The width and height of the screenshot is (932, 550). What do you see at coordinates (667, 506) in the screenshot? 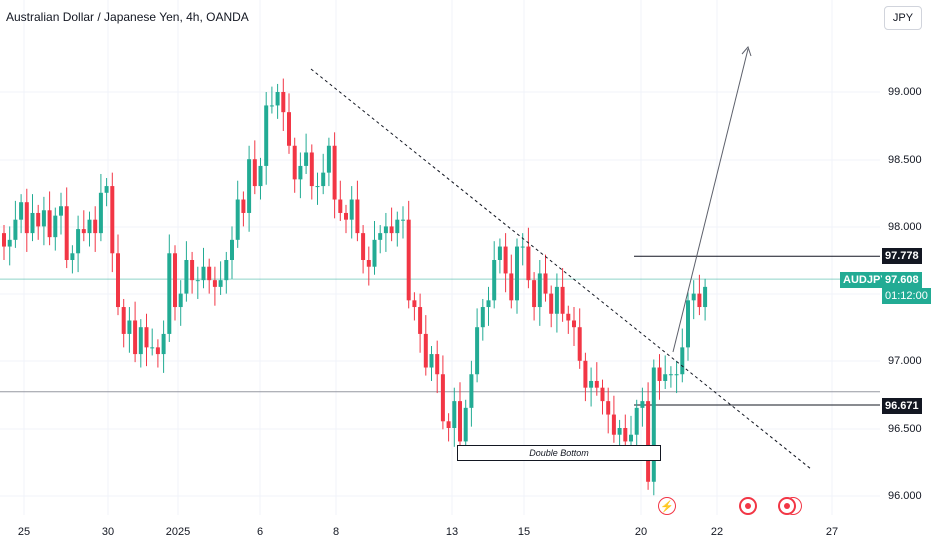
I see `lightning-icon: ⚡` at bounding box center [667, 506].